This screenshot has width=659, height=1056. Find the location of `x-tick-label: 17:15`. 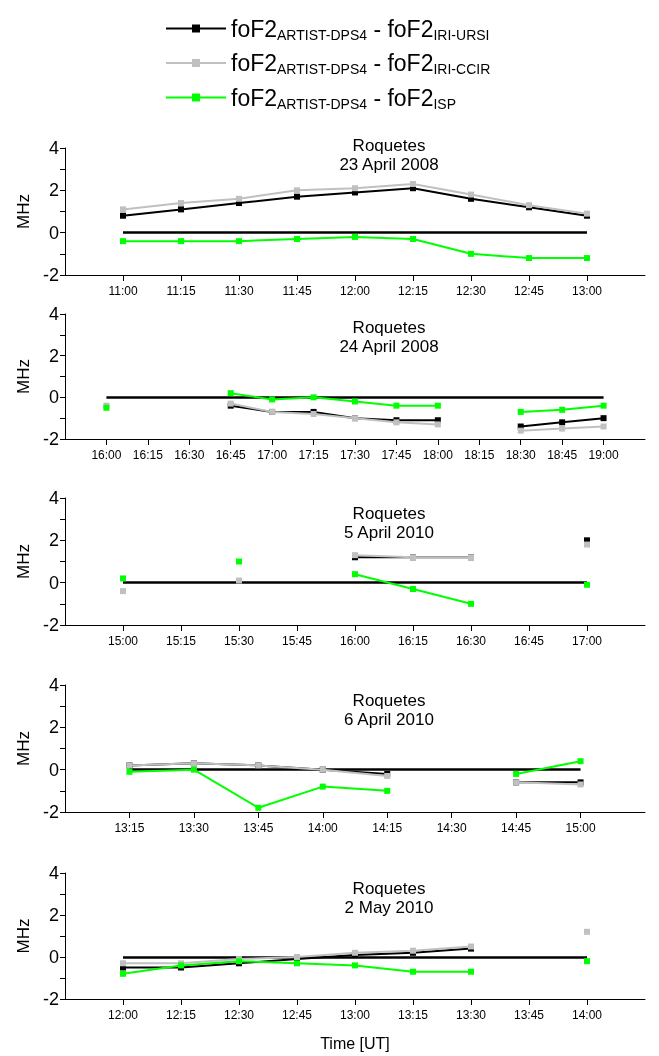

x-tick-label: 17:15 is located at coordinates (313, 455).